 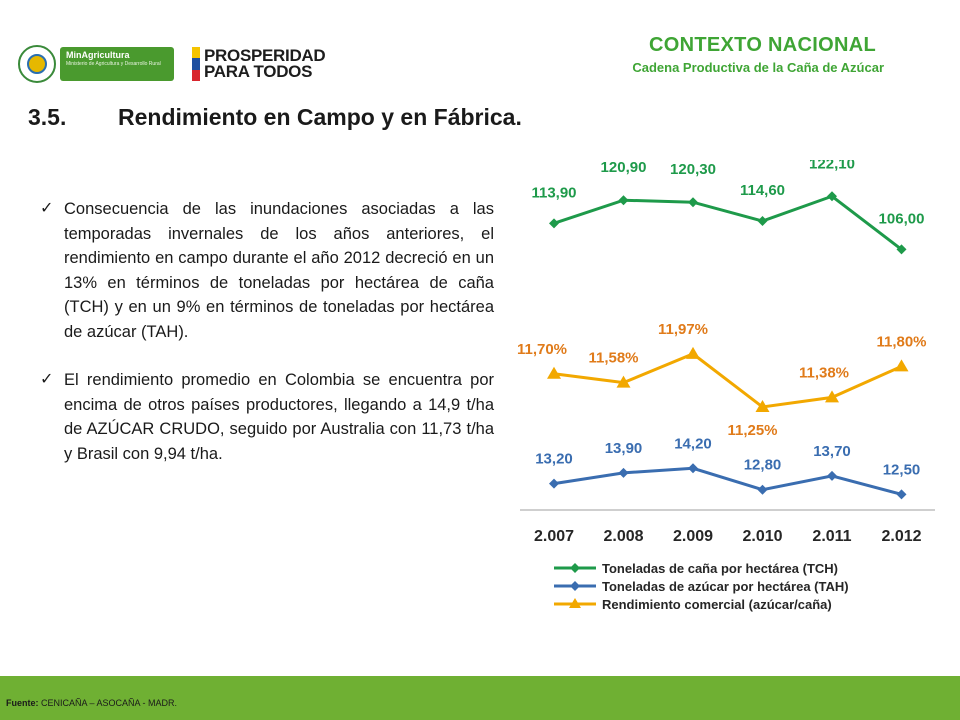 I want to click on minagri-logo-title: MinAgricultura, so click(x=98, y=55).